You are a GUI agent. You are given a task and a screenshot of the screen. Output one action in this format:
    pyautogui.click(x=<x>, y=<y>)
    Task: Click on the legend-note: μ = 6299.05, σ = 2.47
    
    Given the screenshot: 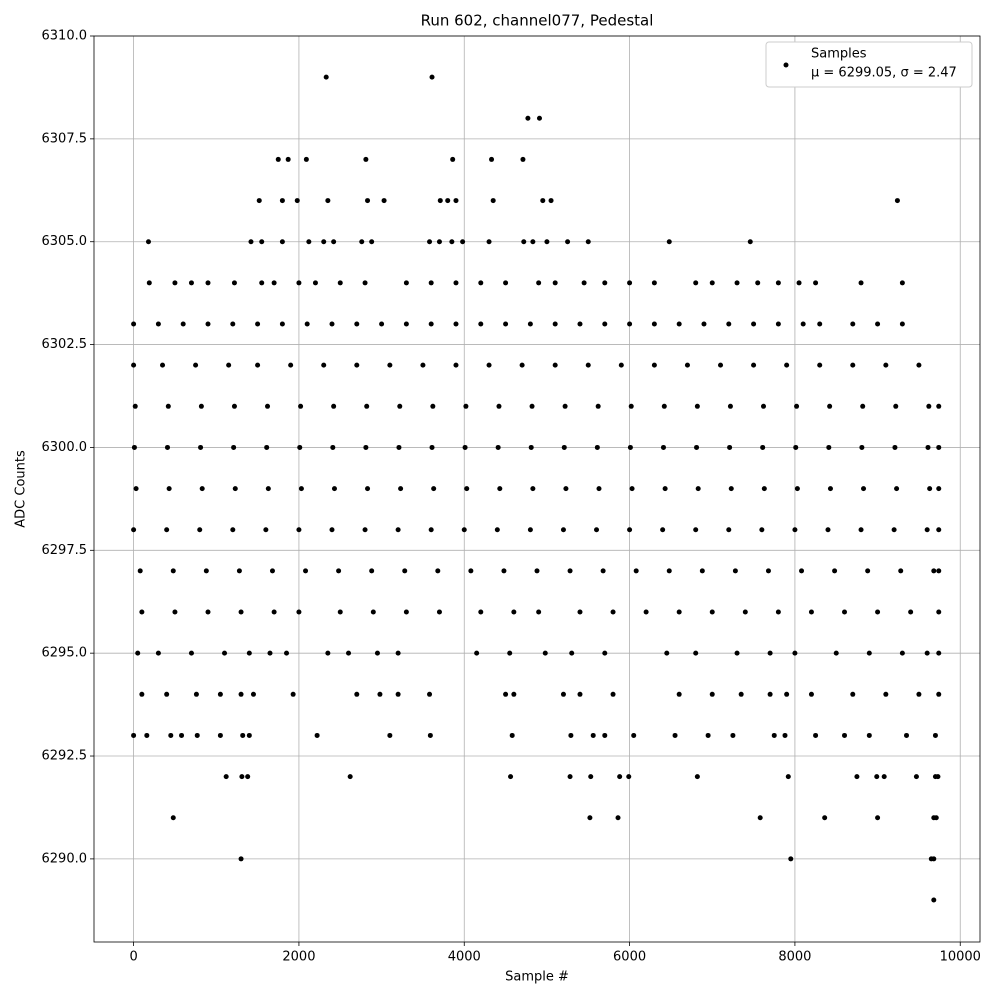 What is the action you would take?
    pyautogui.click(x=884, y=73)
    